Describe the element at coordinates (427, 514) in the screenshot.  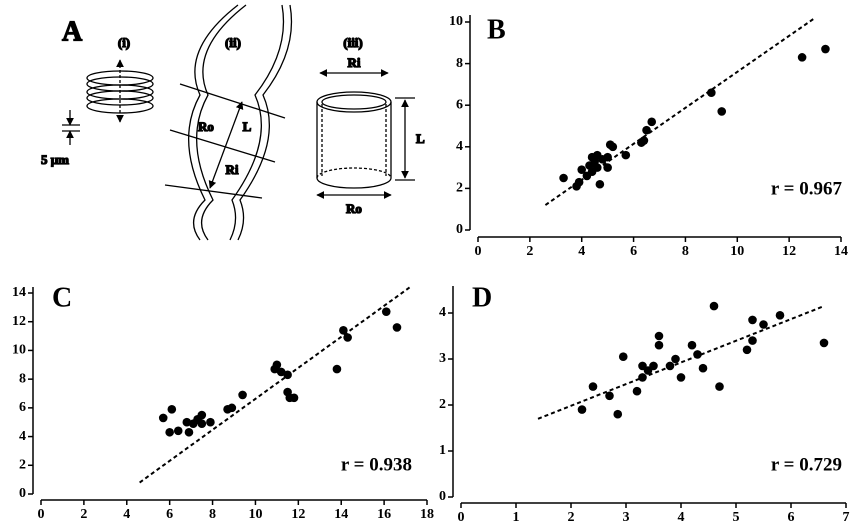
I see `x-tick-label: 18` at that location.